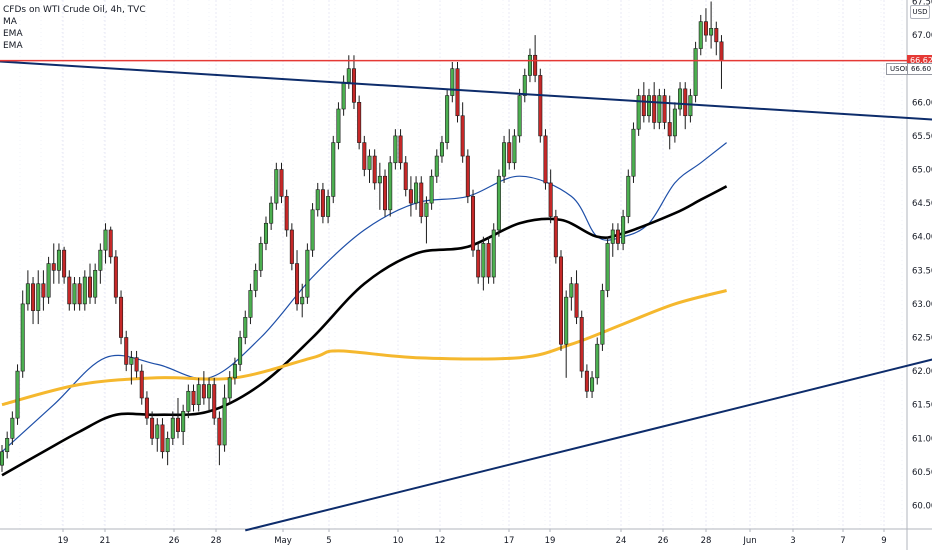  What do you see at coordinates (13, 46) in the screenshot?
I see `legend-ema-2: EMA` at bounding box center [13, 46].